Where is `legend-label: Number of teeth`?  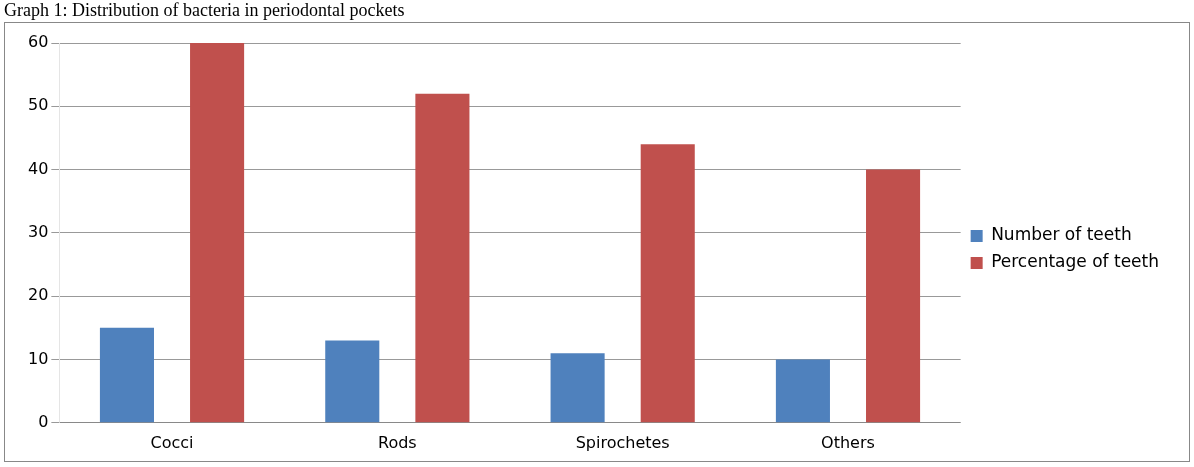
legend-label: Number of teeth is located at coordinates (1061, 234).